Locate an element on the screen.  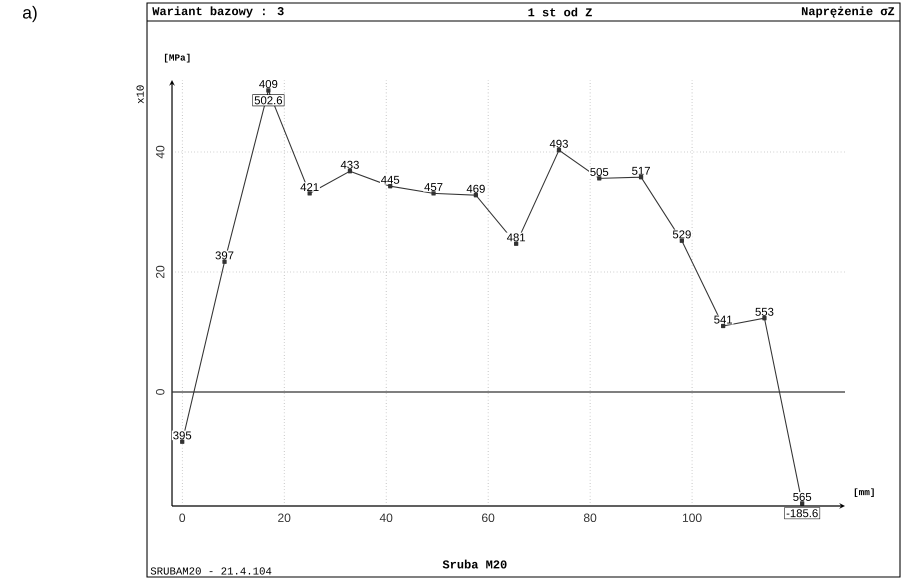
text: SRUBAM20 - 21.4.104 is located at coordinates (211, 571).